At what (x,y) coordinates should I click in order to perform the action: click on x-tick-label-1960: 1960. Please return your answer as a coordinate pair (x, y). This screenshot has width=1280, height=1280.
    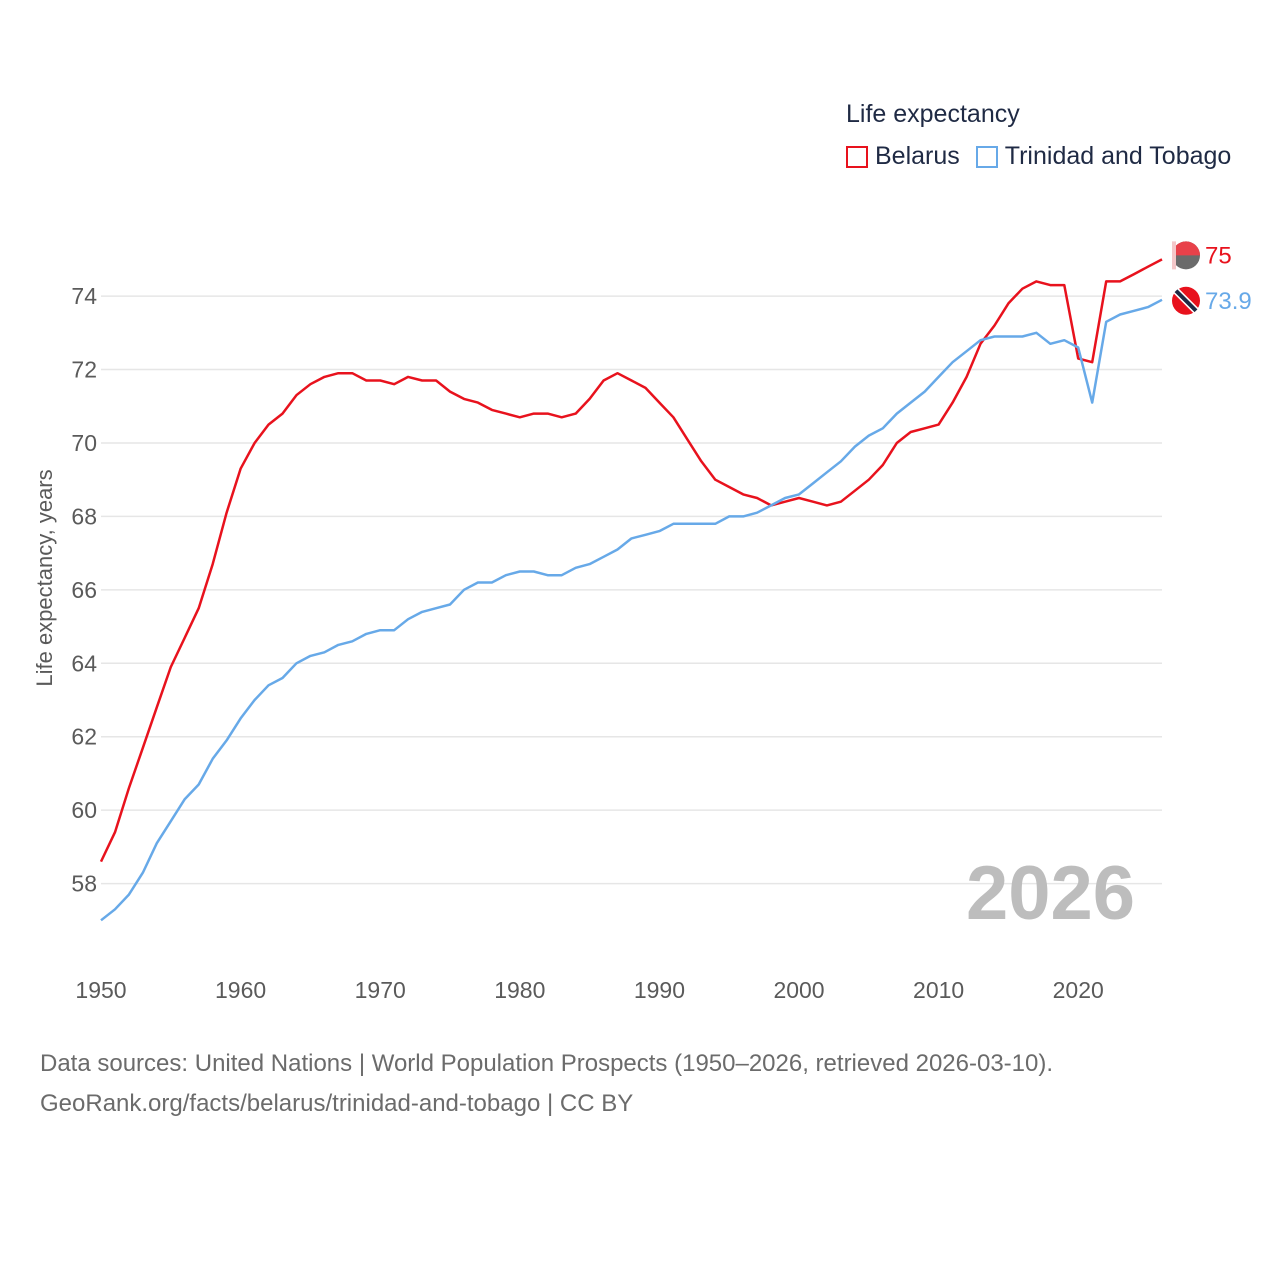
    Looking at the image, I should click on (240, 990).